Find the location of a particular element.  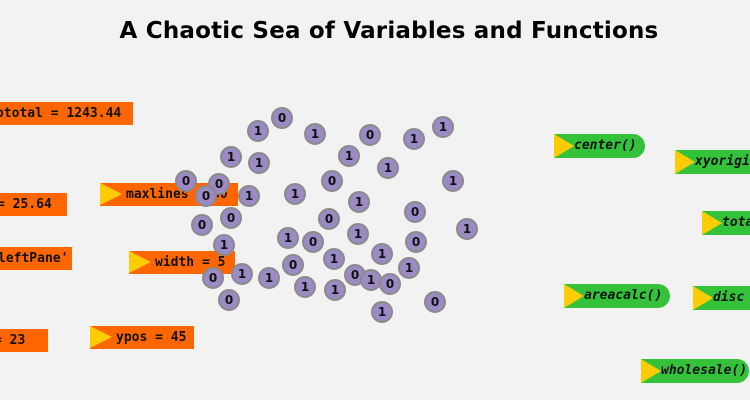

variable-tag-label: width = 5 is located at coordinates (190, 262).